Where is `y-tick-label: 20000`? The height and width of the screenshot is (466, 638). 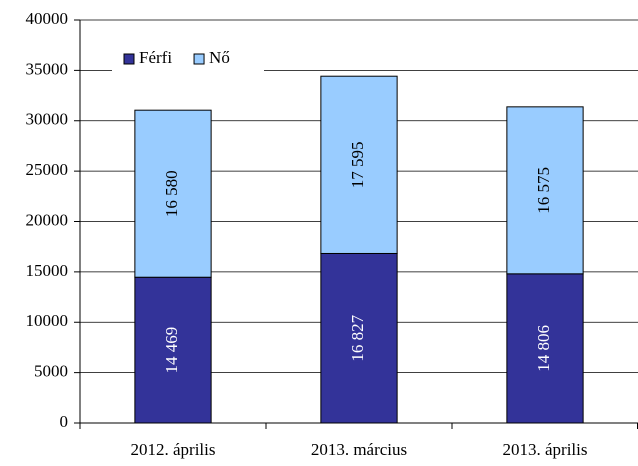
y-tick-label: 20000 is located at coordinates (47, 219).